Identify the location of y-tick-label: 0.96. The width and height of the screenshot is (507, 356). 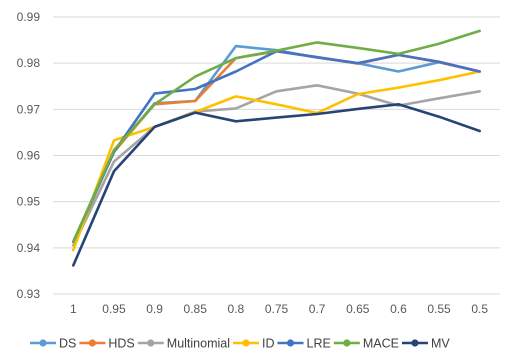
(29, 156).